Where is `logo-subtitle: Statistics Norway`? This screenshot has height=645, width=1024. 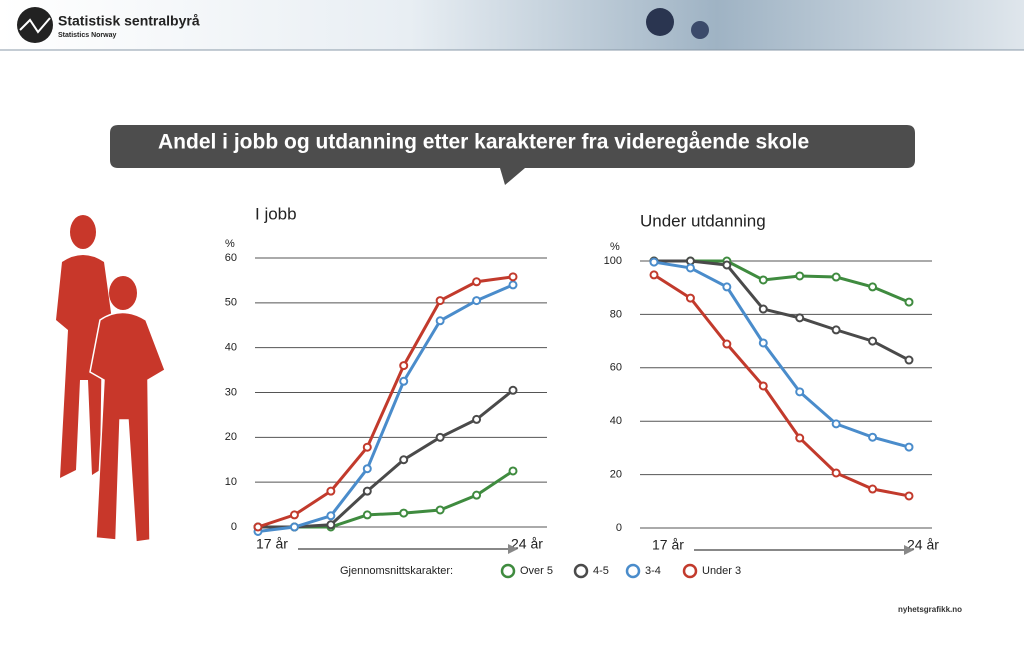 logo-subtitle: Statistics Norway is located at coordinates (87, 35).